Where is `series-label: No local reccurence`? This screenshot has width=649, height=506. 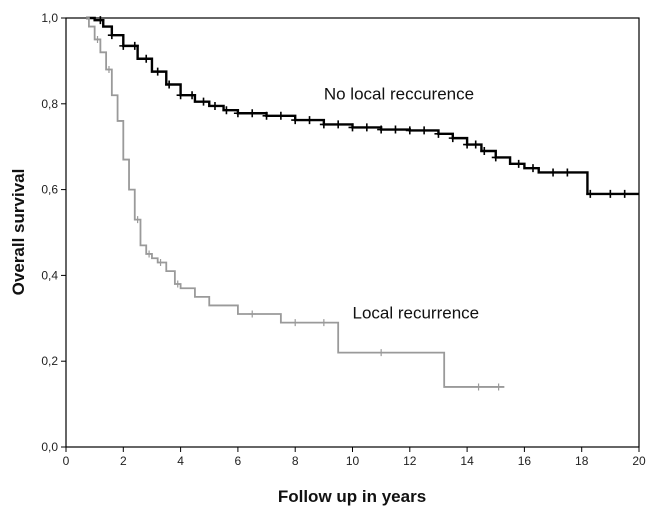 series-label: No local reccurence is located at coordinates (399, 94).